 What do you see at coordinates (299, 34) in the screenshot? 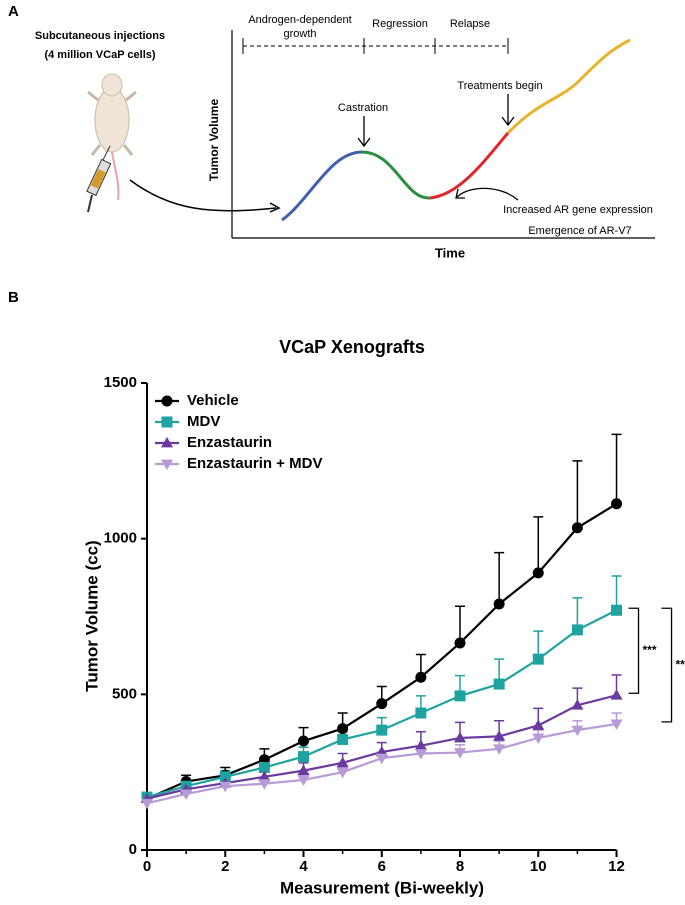
I see `phase-label: growth` at bounding box center [299, 34].